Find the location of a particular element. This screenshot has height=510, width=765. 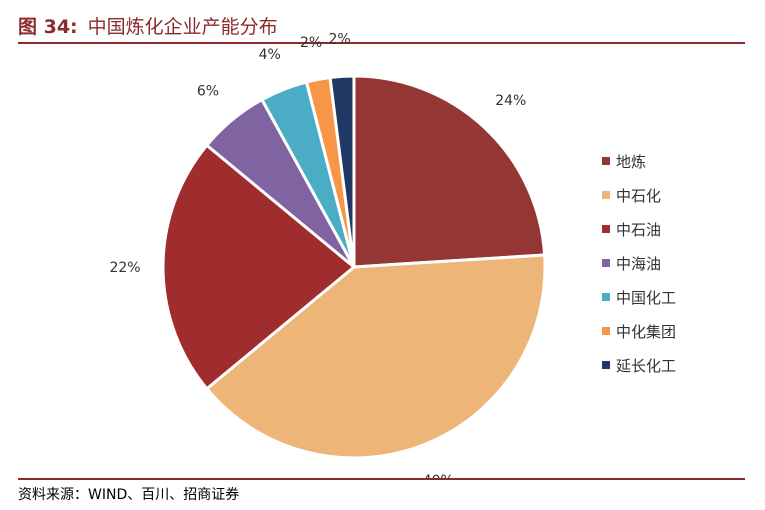

legend-label-4: 中海油 is located at coordinates (638, 264).